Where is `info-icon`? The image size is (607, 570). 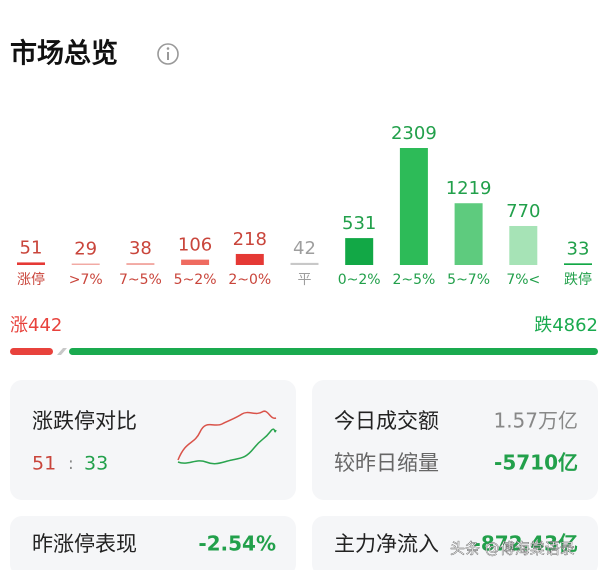
info-icon is located at coordinates (168, 54).